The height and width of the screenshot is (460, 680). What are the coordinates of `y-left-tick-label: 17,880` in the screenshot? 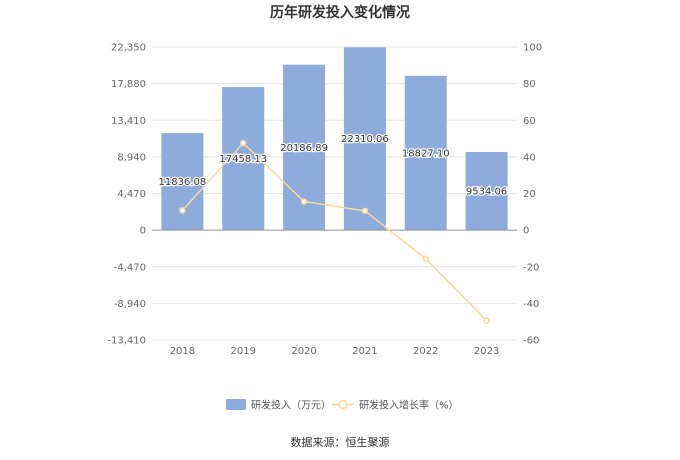 It's located at (128, 84).